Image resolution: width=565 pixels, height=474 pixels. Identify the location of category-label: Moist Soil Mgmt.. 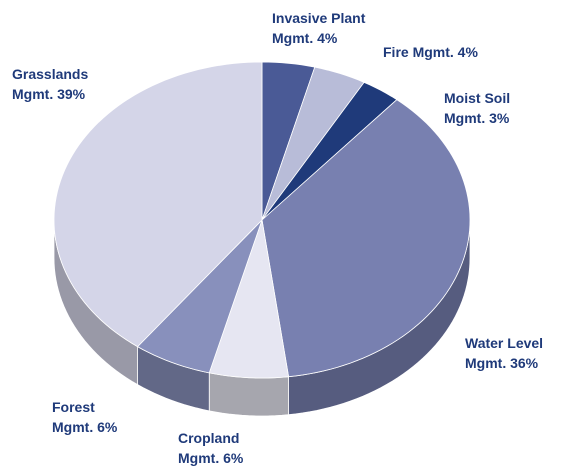
(477, 108).